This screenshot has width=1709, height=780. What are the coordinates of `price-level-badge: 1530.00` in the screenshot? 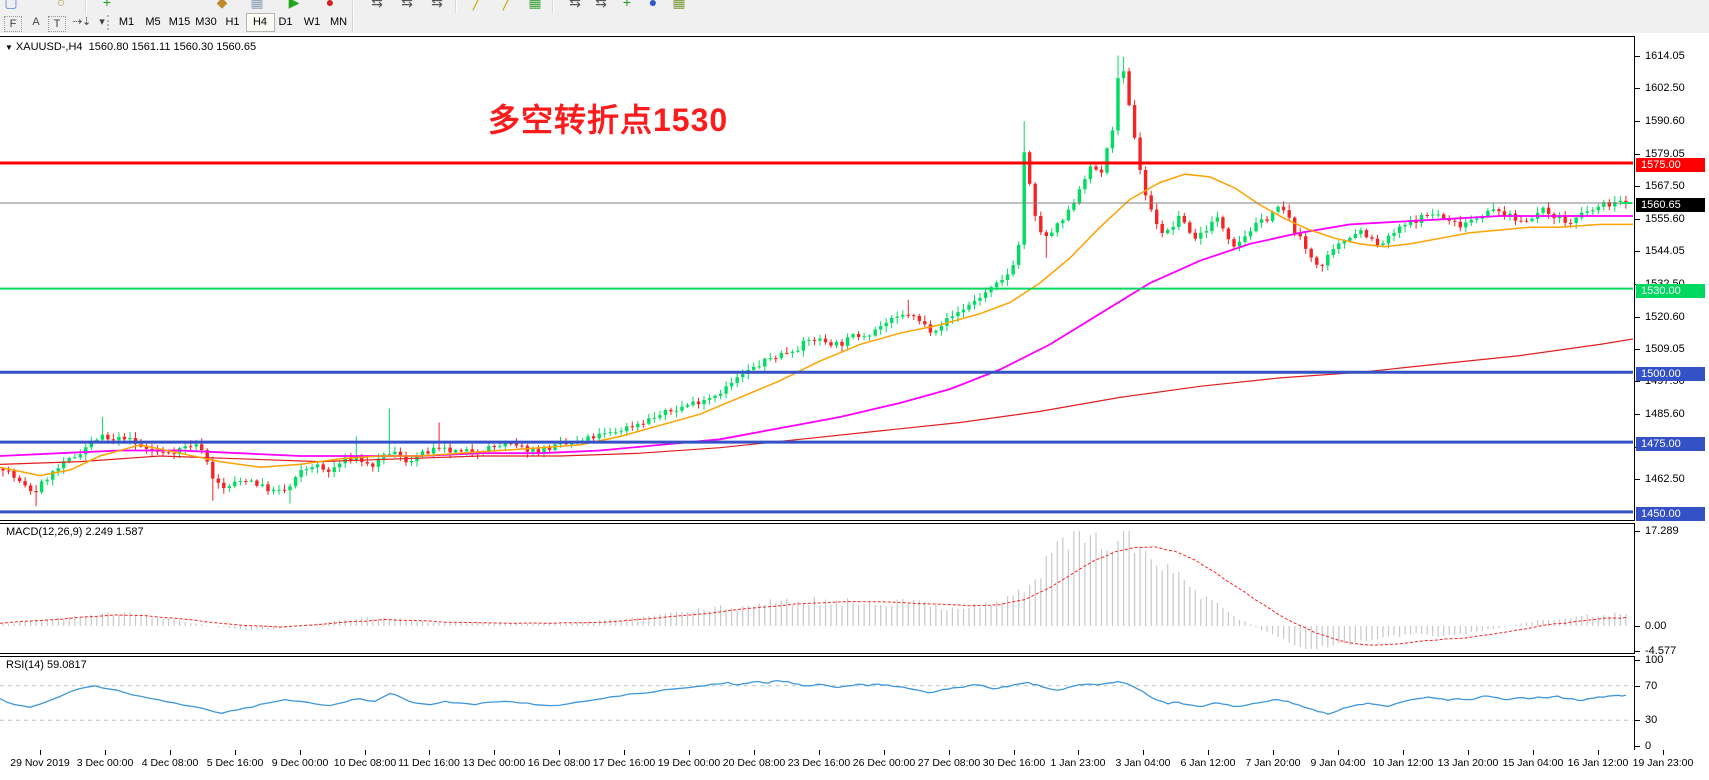 It's located at (1670, 290).